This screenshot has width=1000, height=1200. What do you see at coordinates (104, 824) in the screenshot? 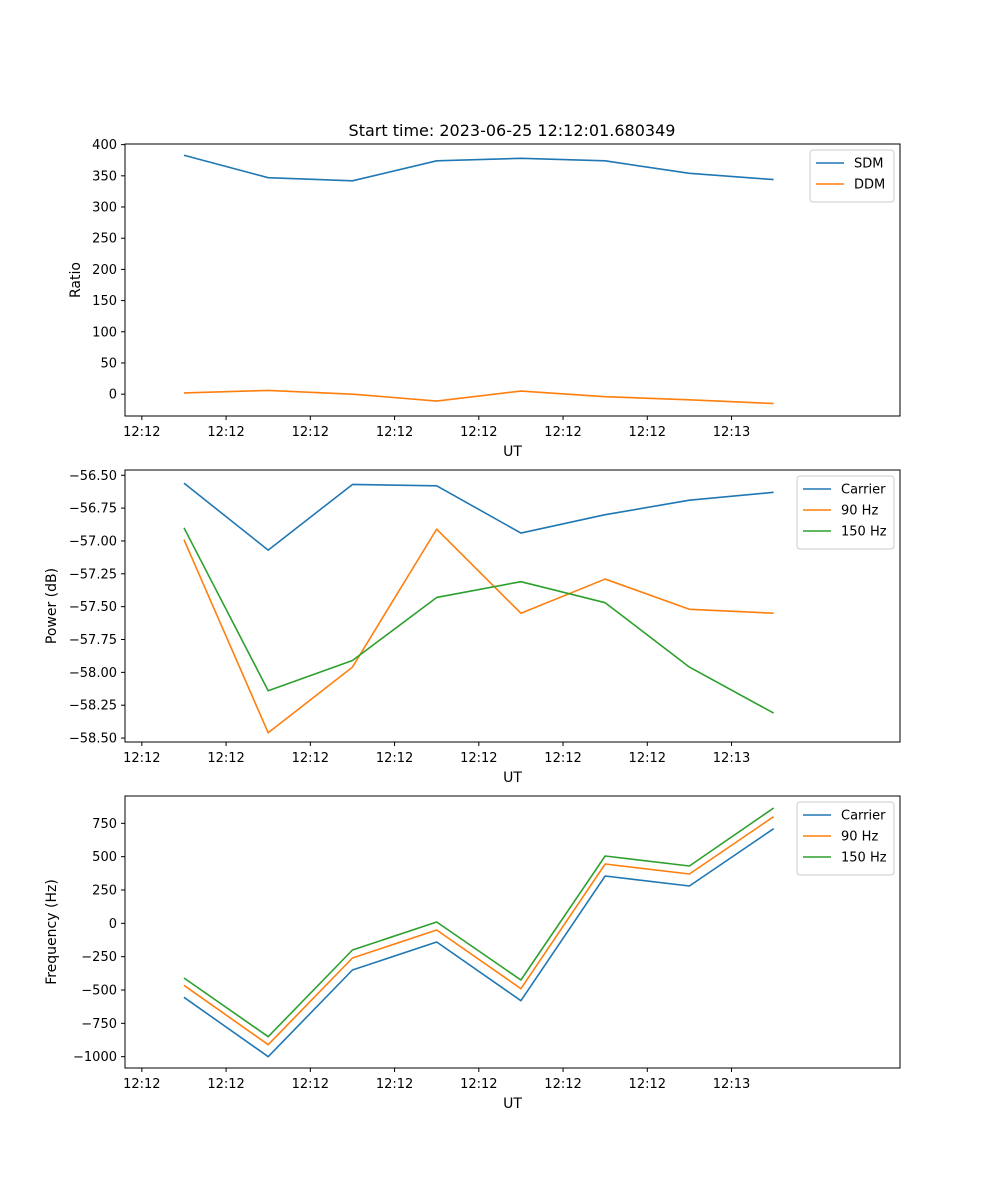
I see `y-tick-label: 750` at bounding box center [104, 824].